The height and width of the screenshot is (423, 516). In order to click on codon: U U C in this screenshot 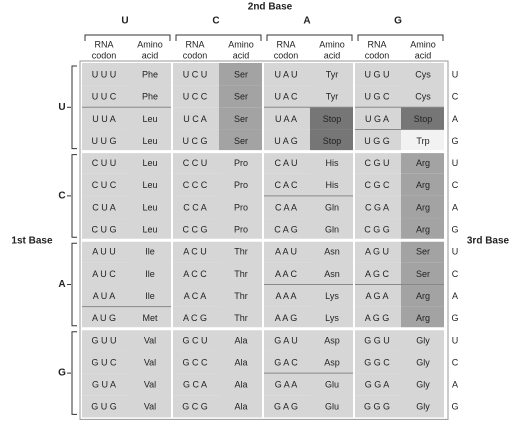, I will do `click(104, 97)`.